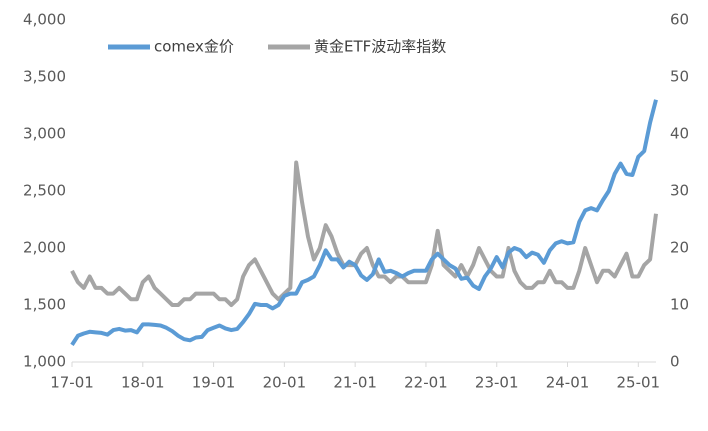 The width and height of the screenshot is (708, 431). I want to click on x-tick-label: 24-01, so click(568, 383).